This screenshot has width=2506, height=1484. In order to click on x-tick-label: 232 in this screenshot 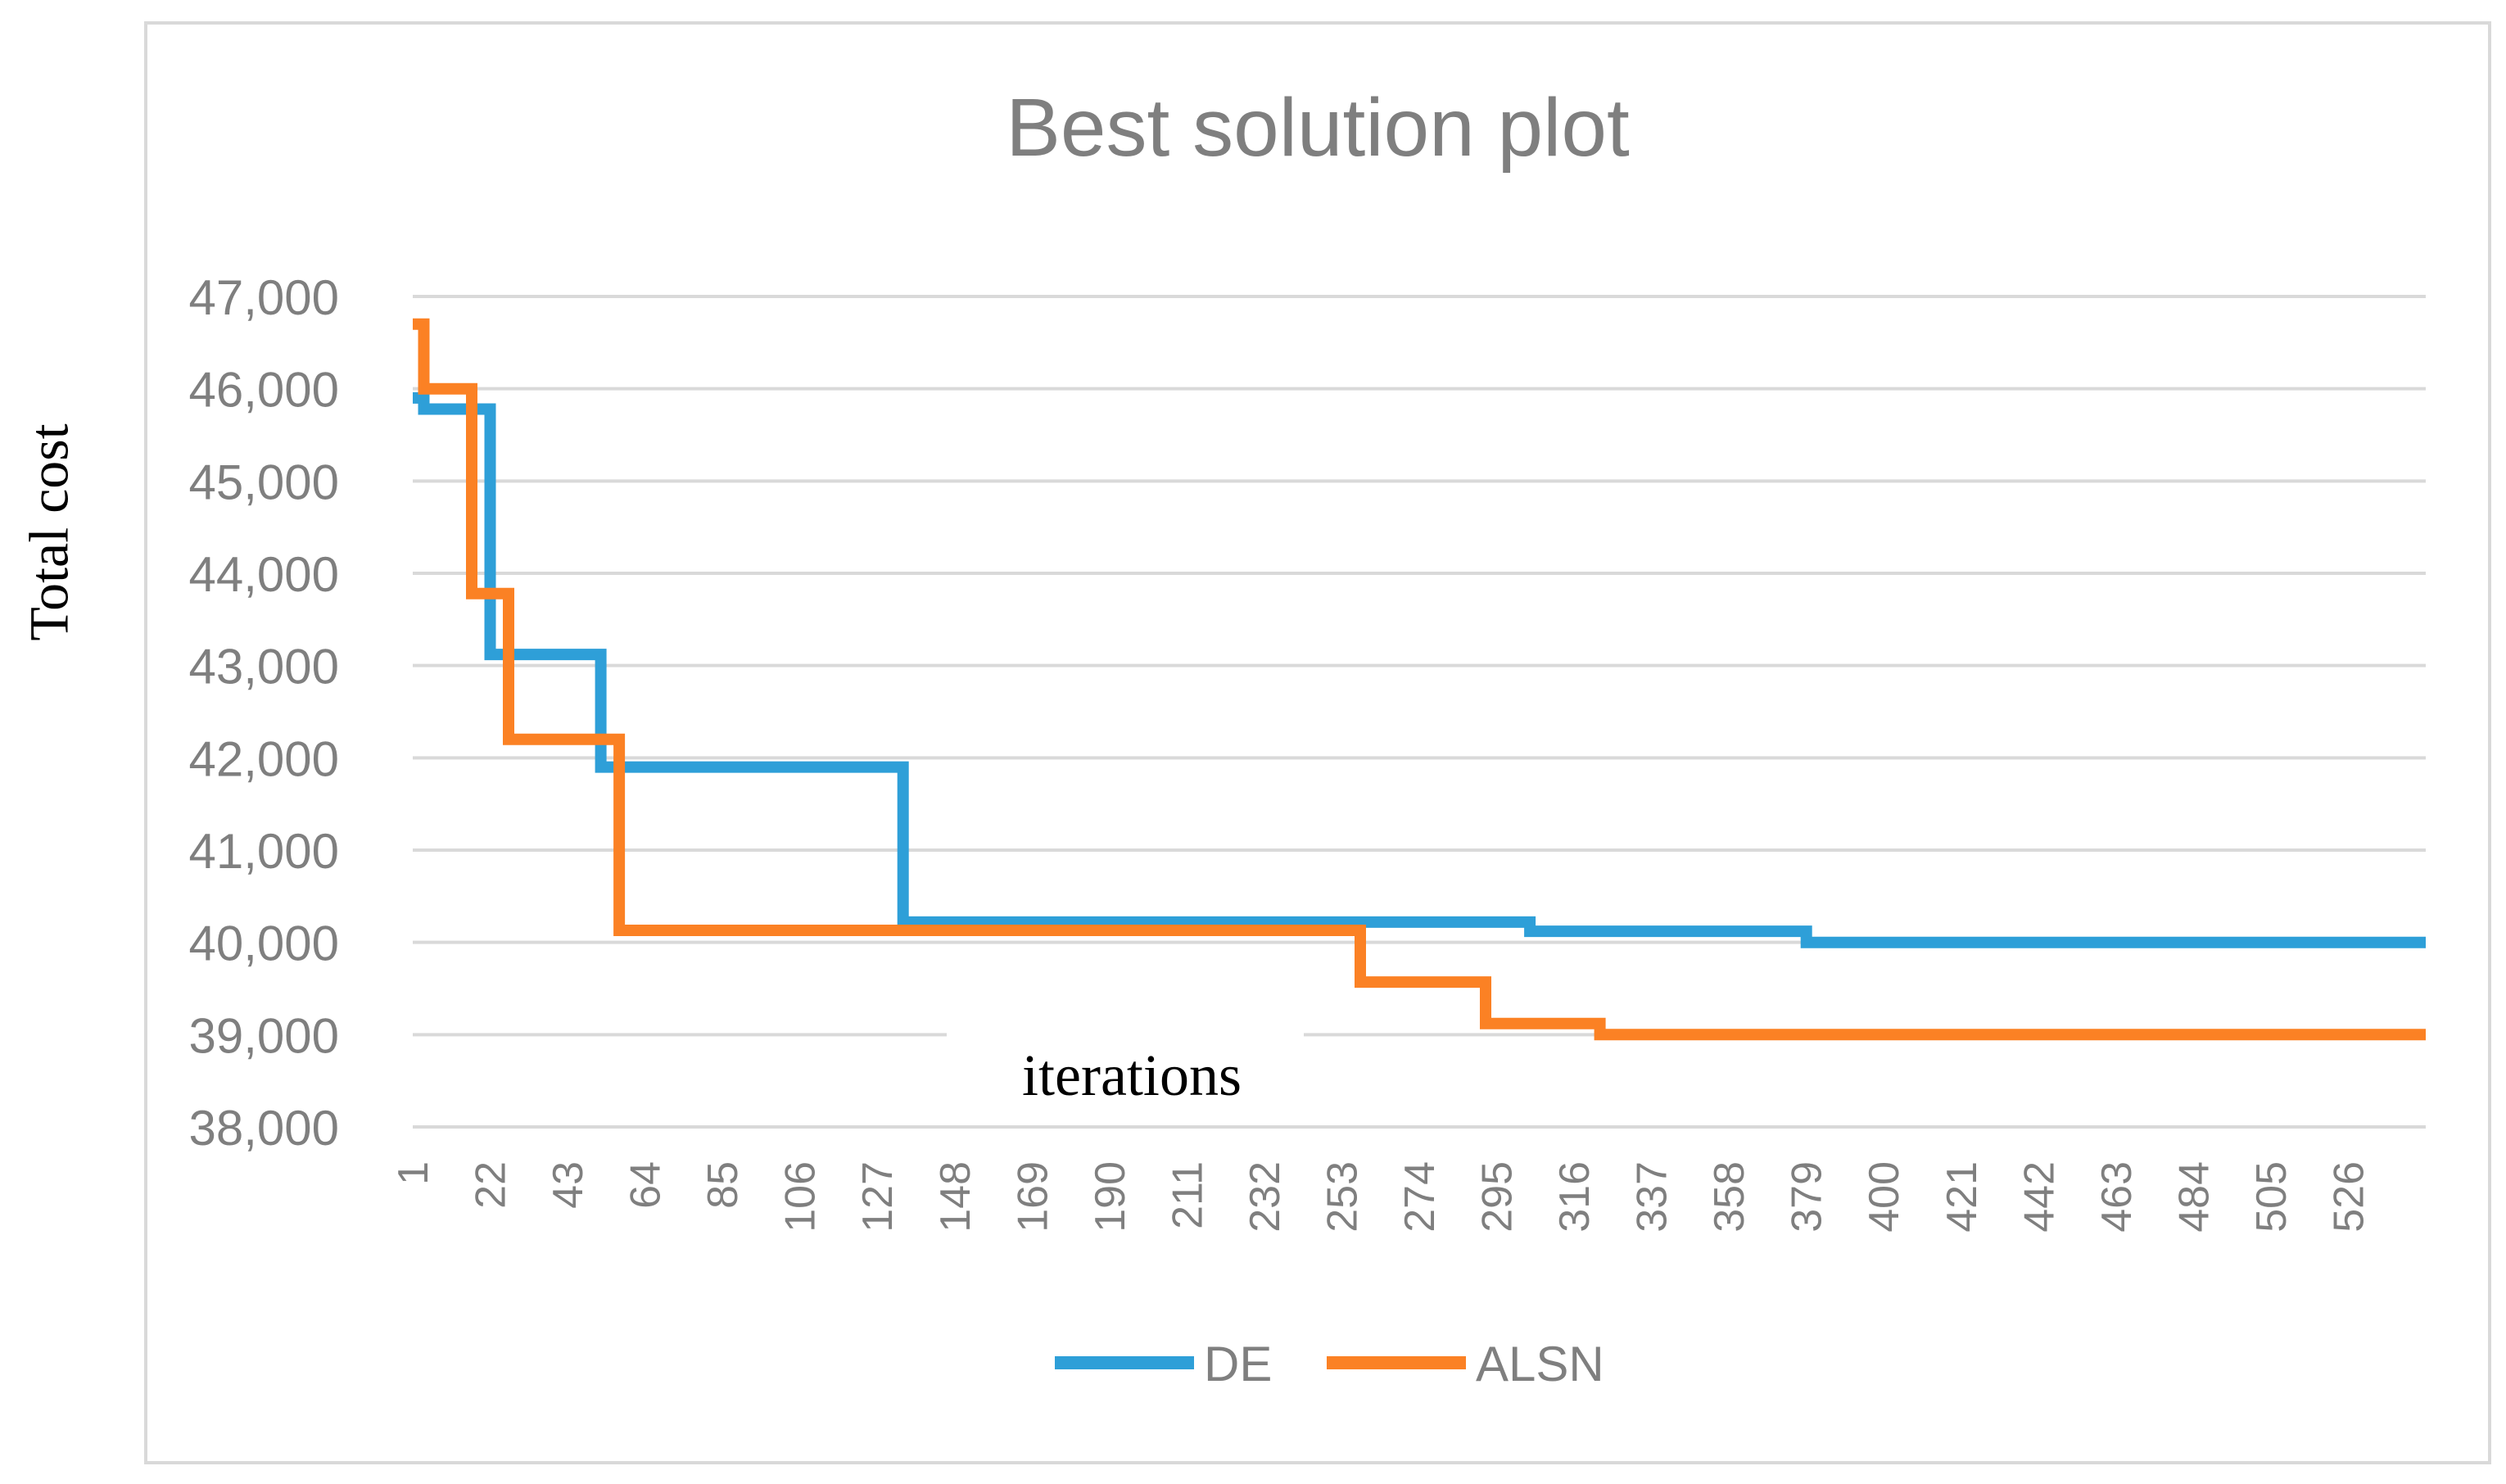, I will do `click(1265, 1197)`.